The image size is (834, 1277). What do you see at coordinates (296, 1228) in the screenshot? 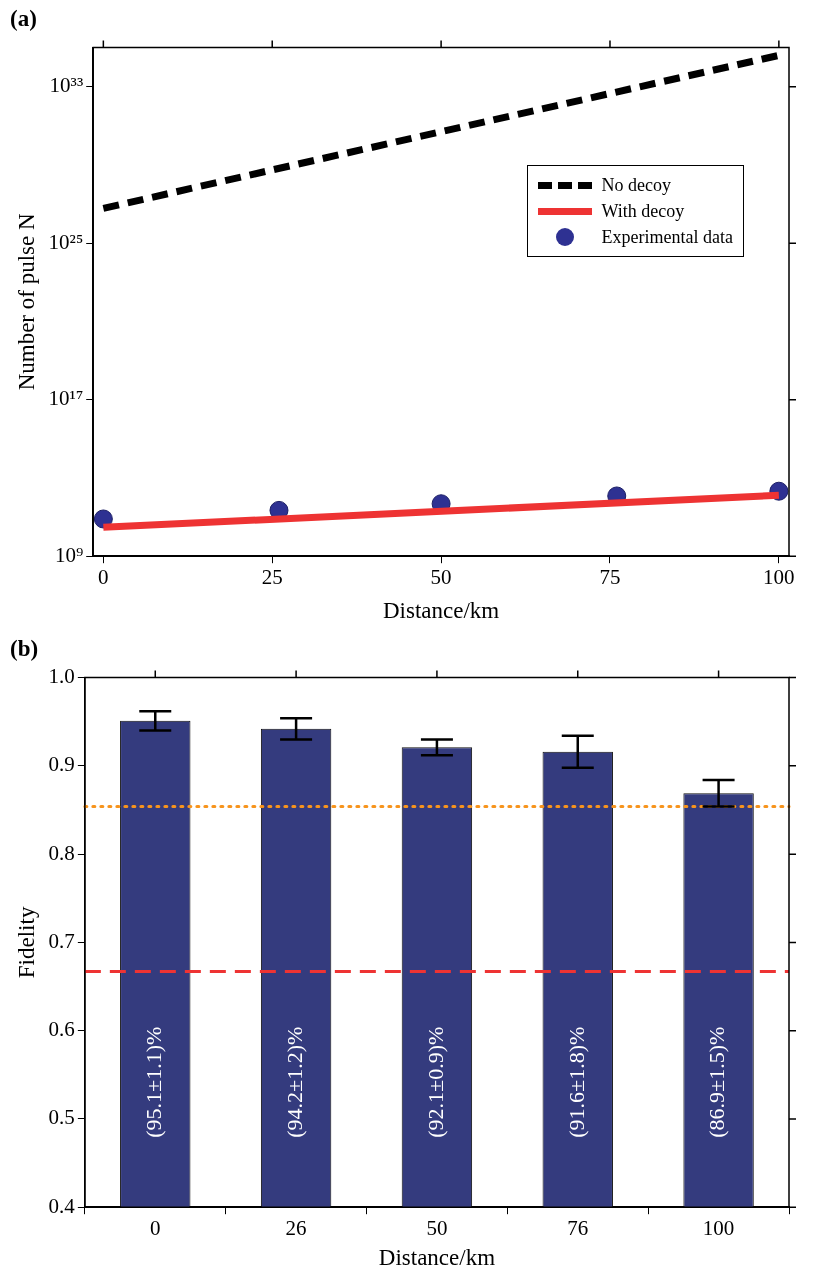
I see `x-tick-label: 26` at bounding box center [296, 1228].